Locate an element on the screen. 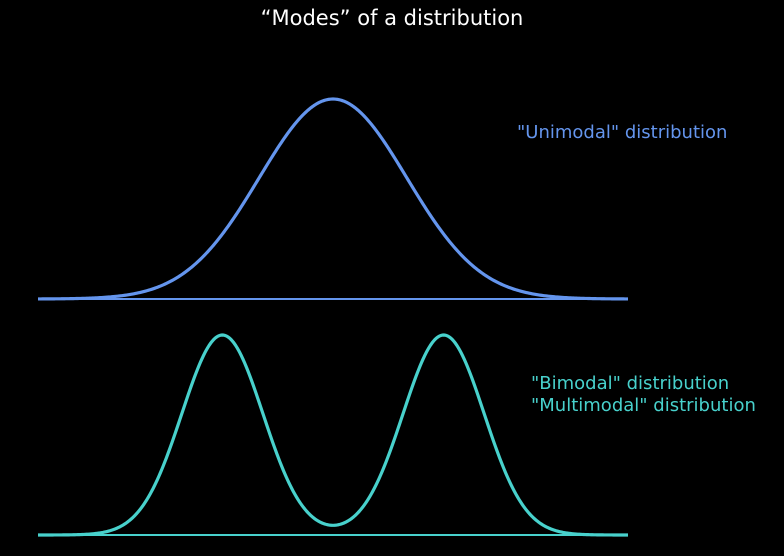 The height and width of the screenshot is (556, 784). unimodal-label: "Unimodal" distribution is located at coordinates (622, 132).